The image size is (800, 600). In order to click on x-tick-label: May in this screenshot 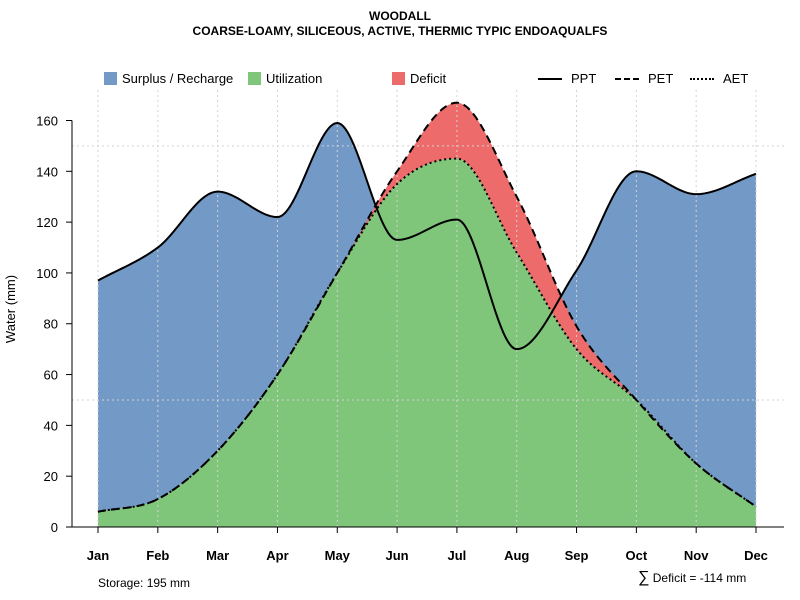, I will do `click(338, 555)`.